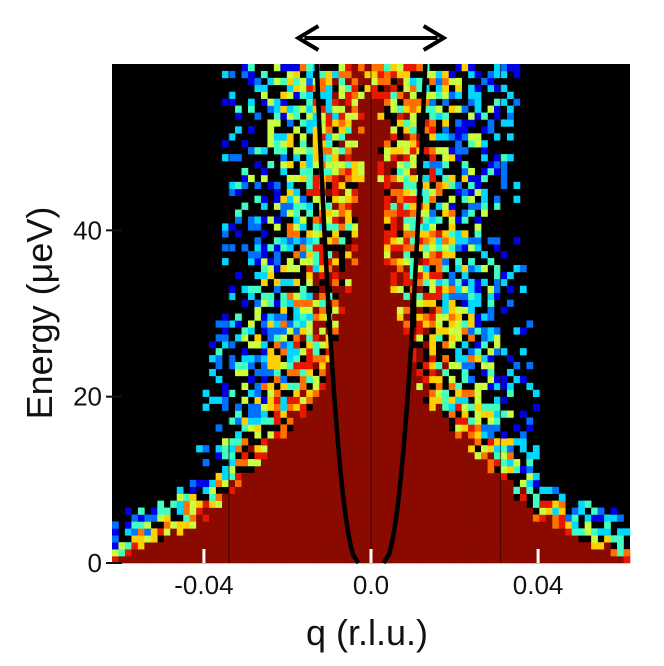 This screenshot has height=666, width=664. What do you see at coordinates (337, 314) in the screenshot?
I see `dispersion-curve` at bounding box center [337, 314].